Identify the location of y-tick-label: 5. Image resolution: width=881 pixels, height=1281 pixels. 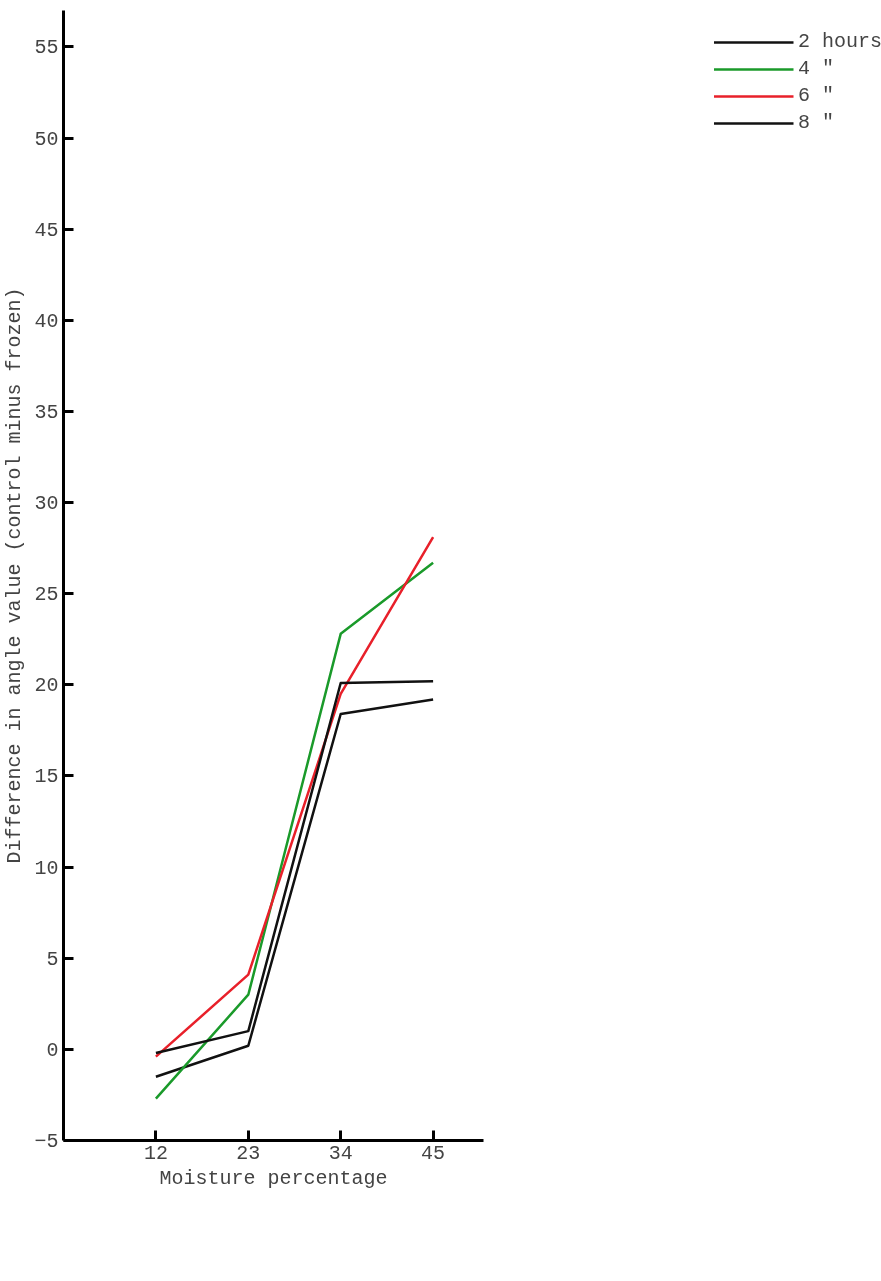
(52, 959).